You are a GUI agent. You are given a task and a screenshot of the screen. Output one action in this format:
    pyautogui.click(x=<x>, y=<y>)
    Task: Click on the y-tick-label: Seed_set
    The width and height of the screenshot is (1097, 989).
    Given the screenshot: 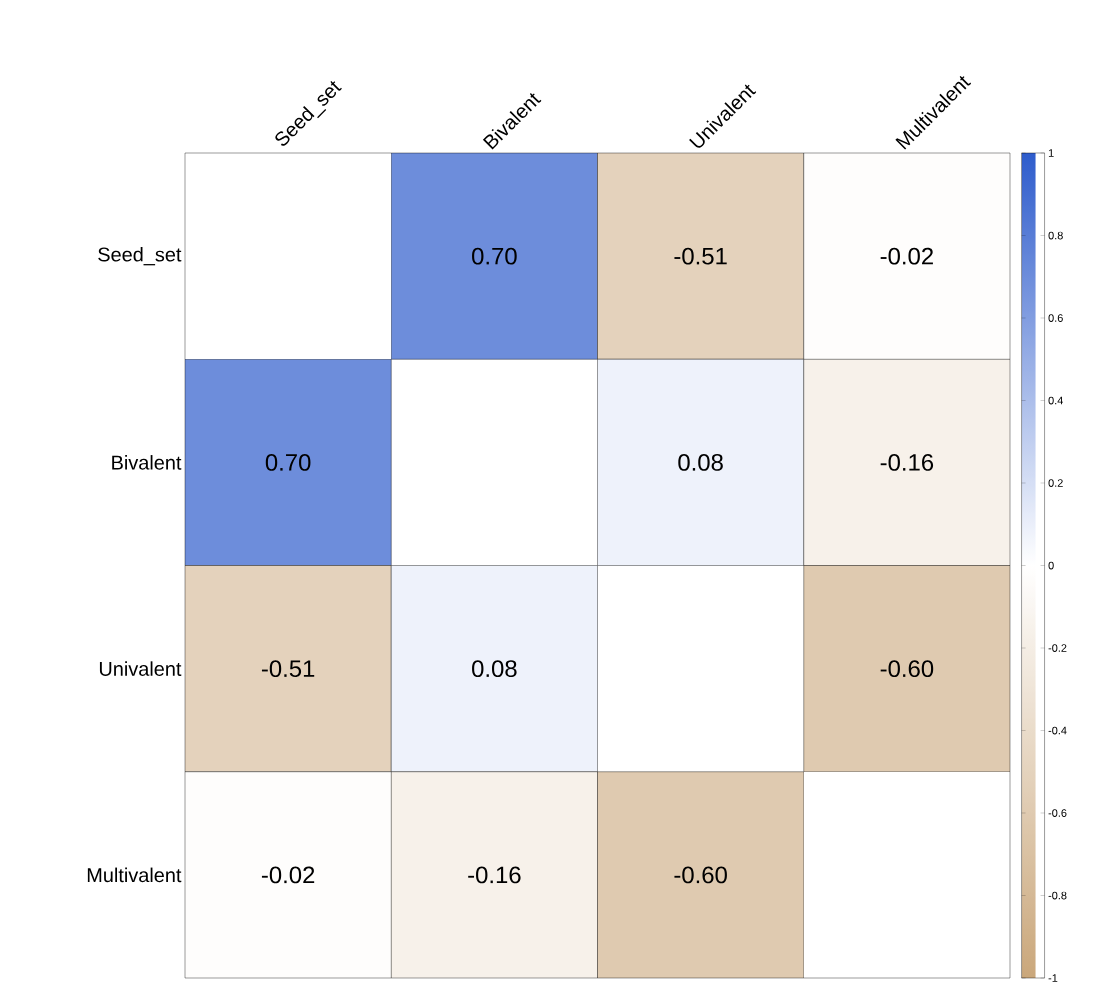 What is the action you would take?
    pyautogui.click(x=140, y=256)
    